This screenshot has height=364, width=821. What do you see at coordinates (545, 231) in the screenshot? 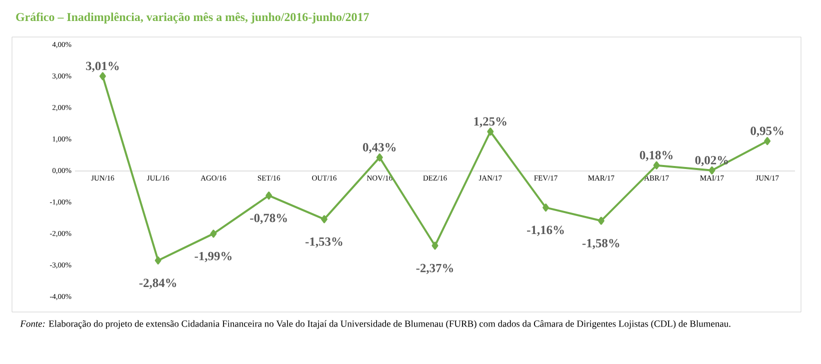
I see `data-label: -1,16%` at bounding box center [545, 231].